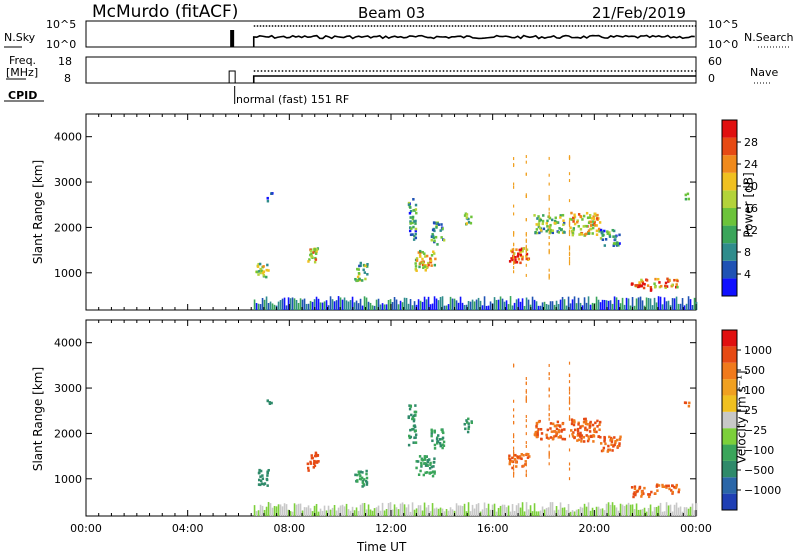 The height and width of the screenshot is (554, 800). I want to click on freq-early-burst, so click(232, 77).